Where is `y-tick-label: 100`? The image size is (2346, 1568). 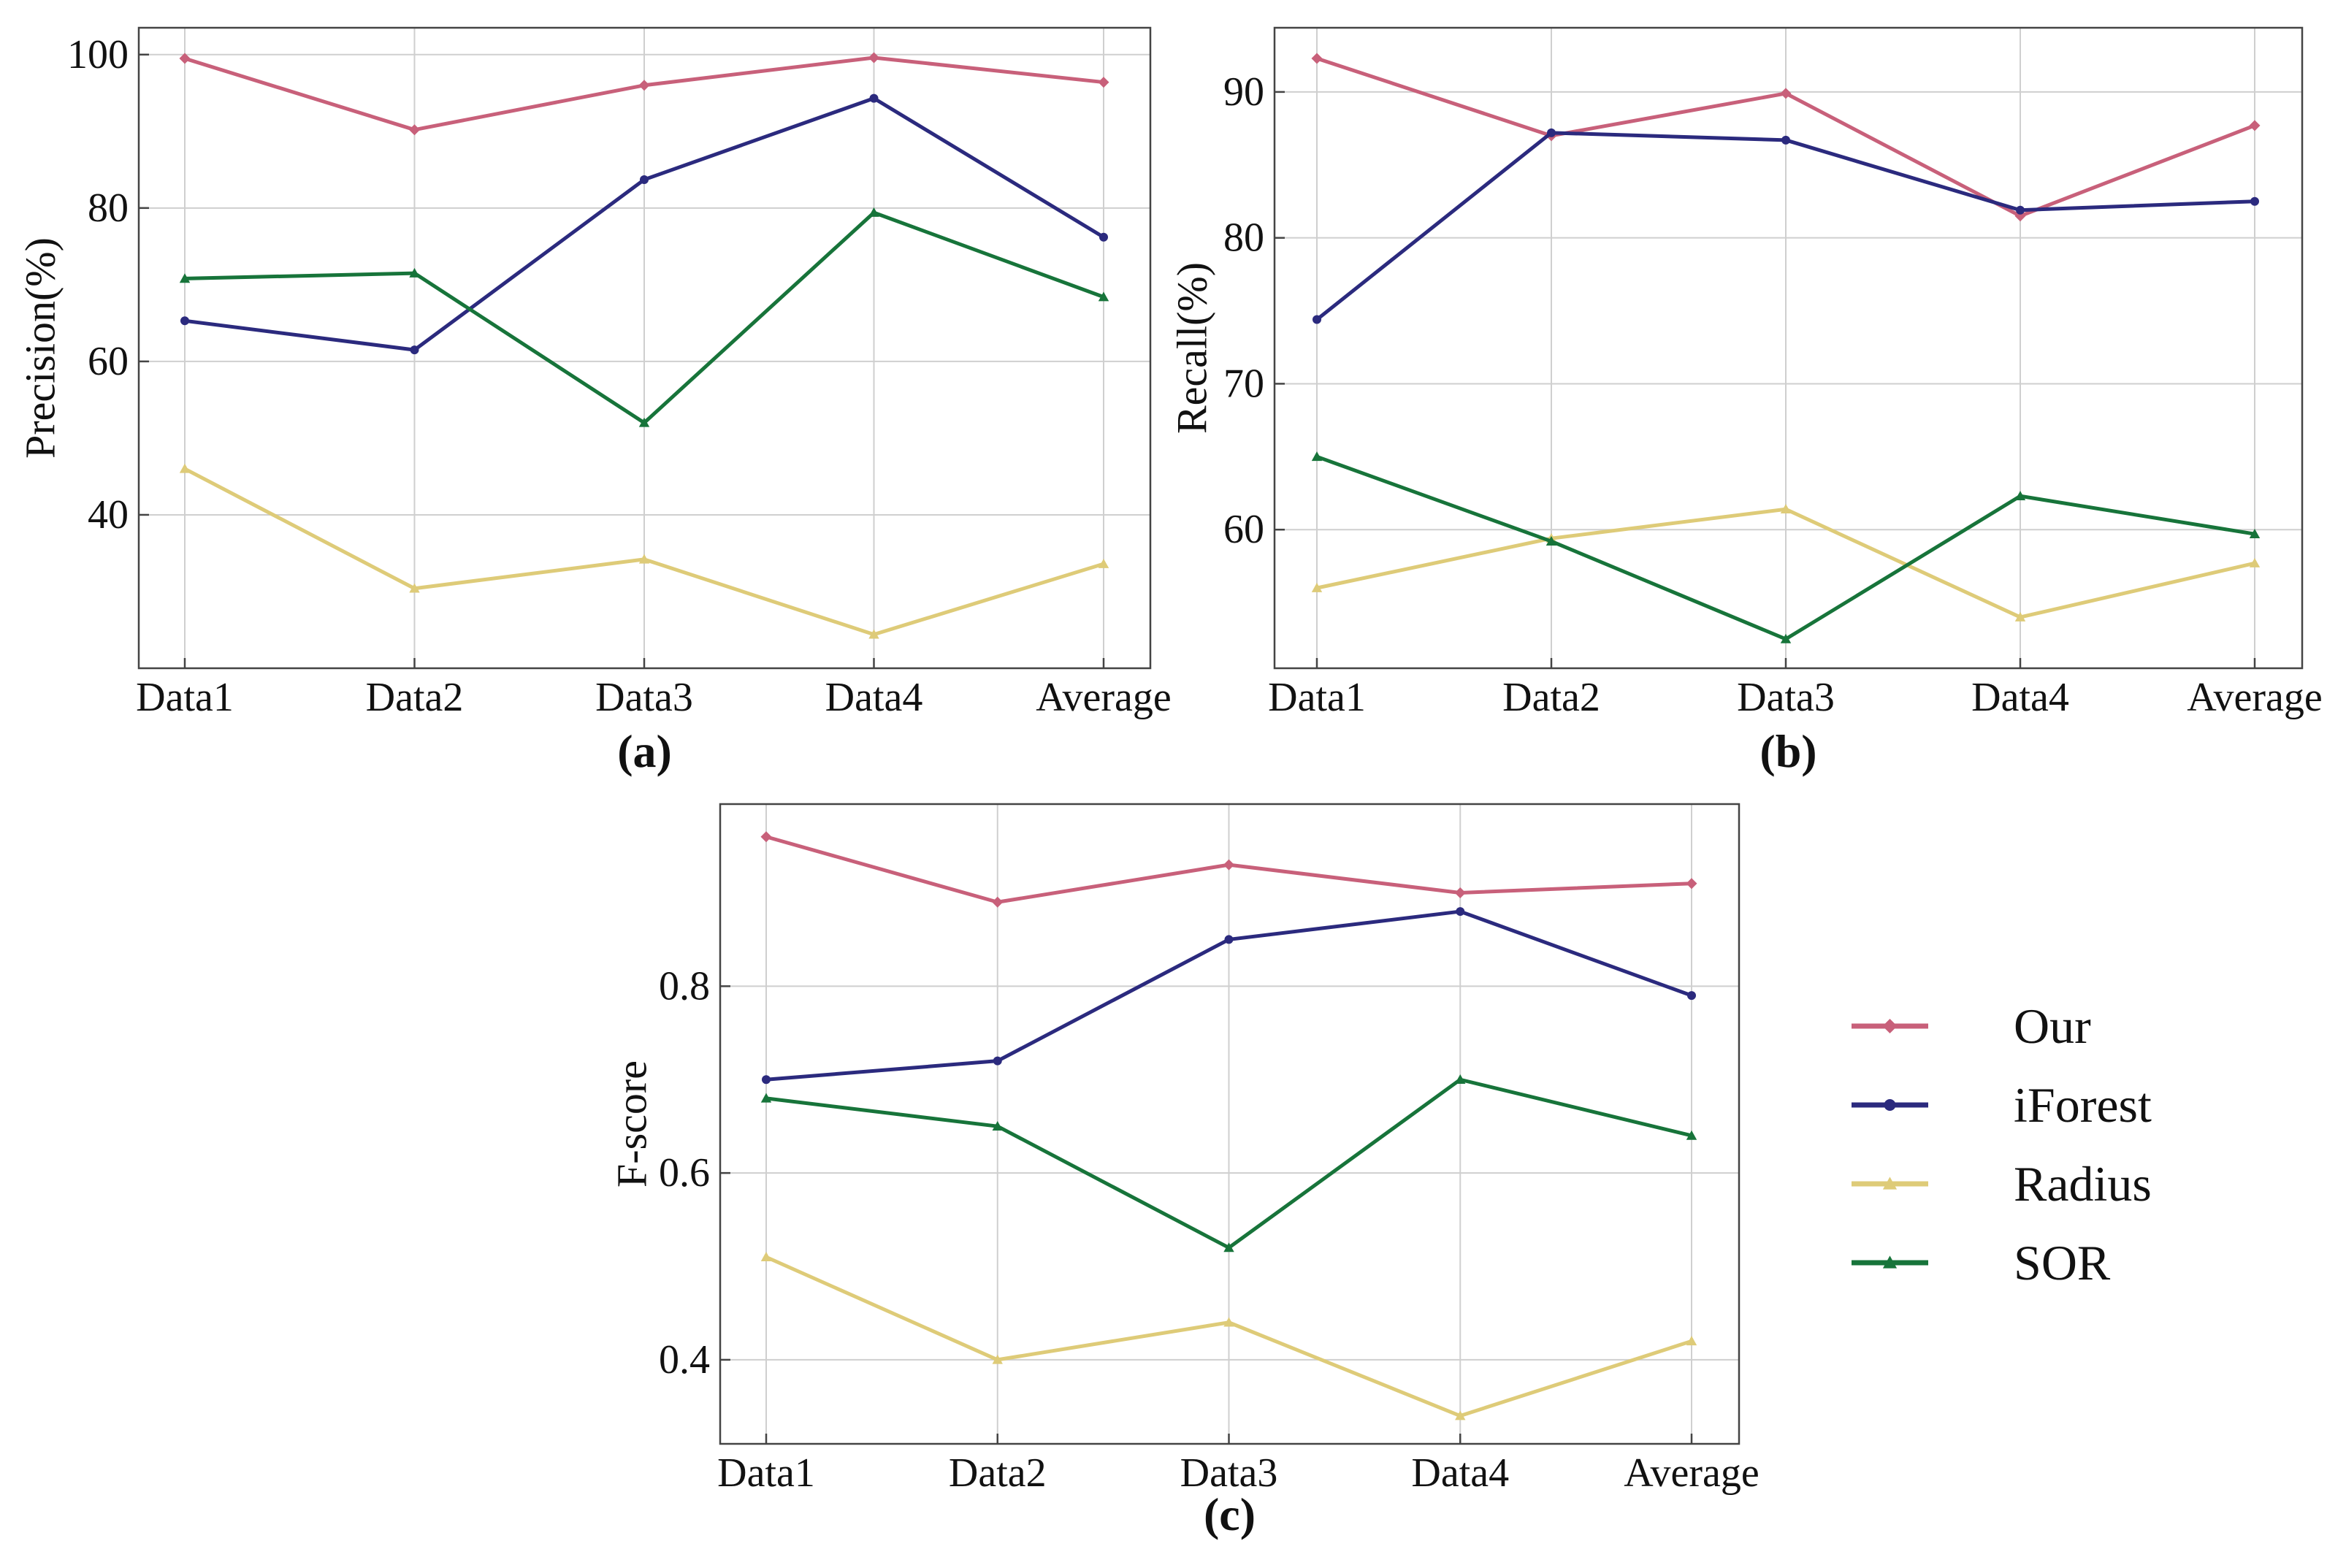 y-tick-label: 100 is located at coordinates (98, 54).